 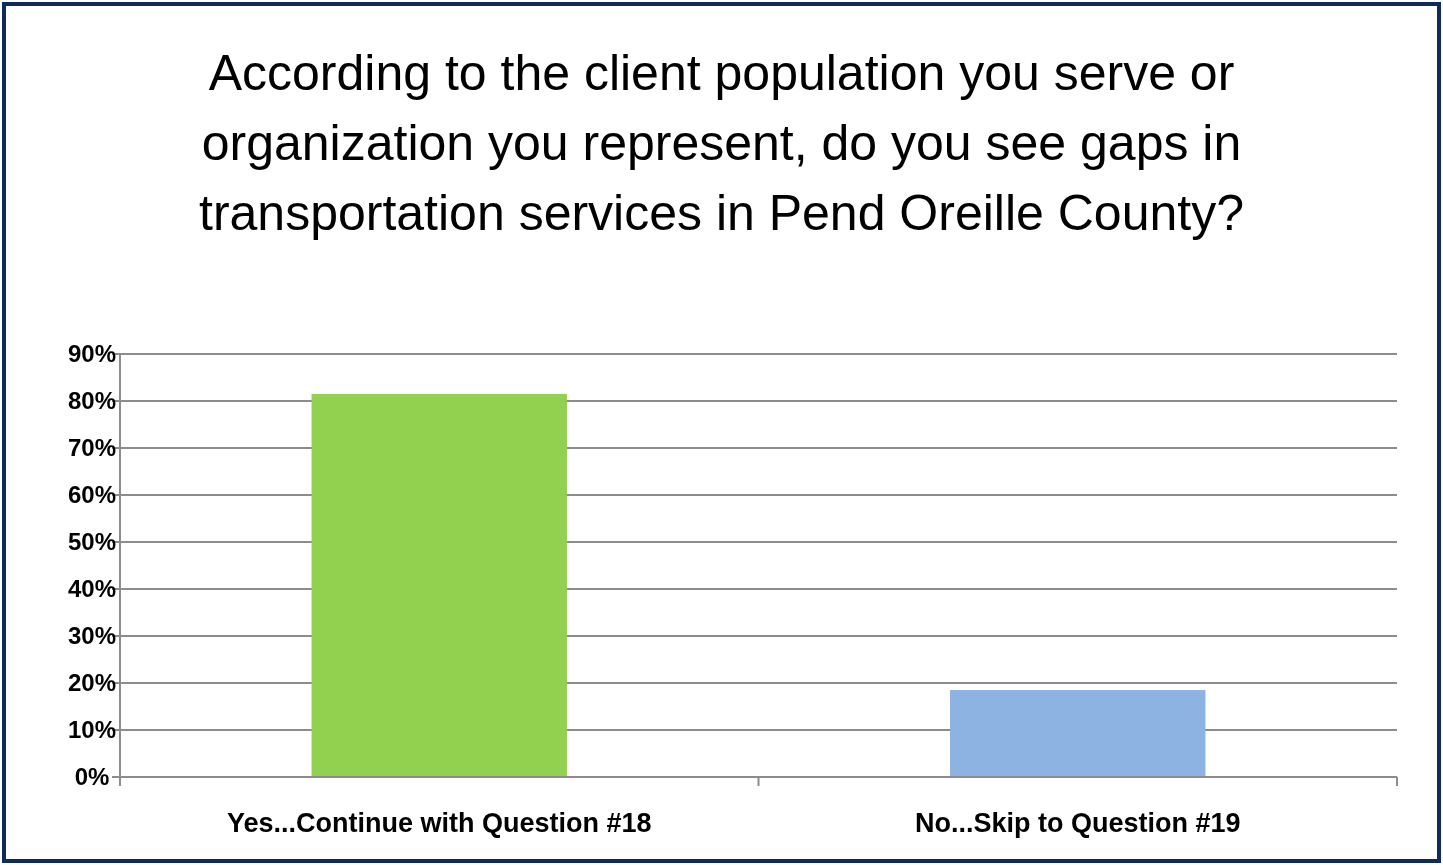 I want to click on y-tick-label: 70%, so click(x=92, y=448).